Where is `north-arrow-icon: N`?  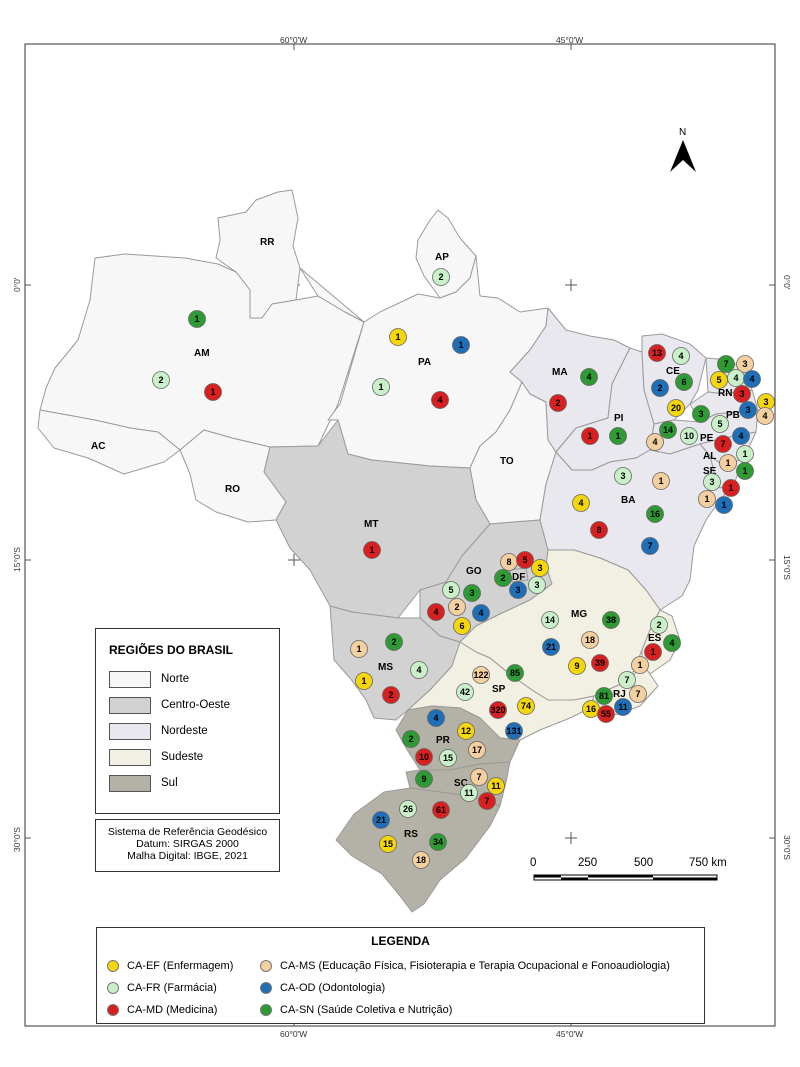 north-arrow-icon: N is located at coordinates (683, 149).